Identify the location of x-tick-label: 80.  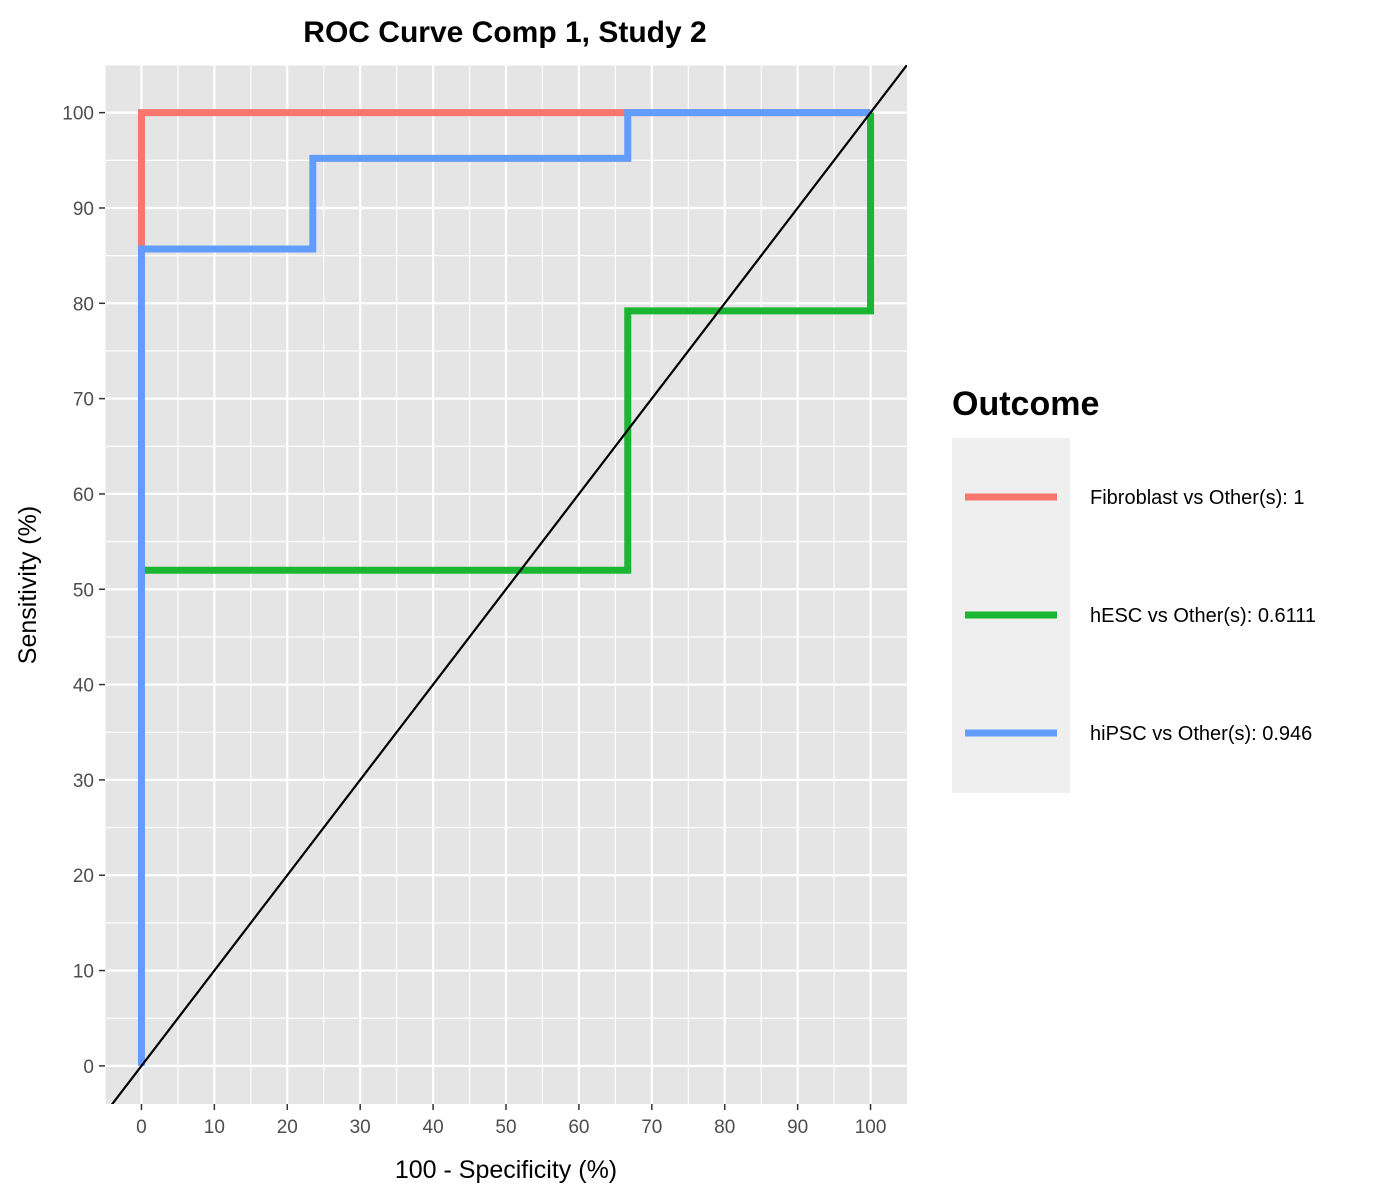
(724, 1127).